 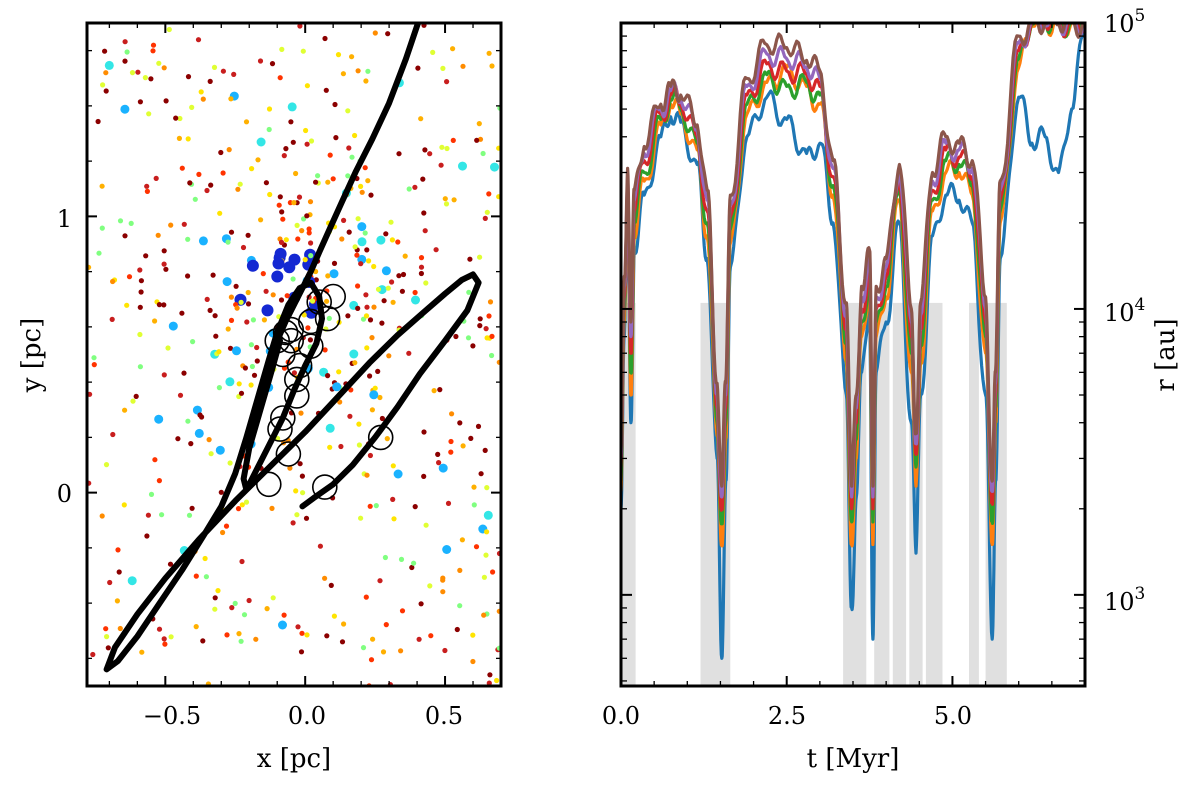 What do you see at coordinates (853, 759) in the screenshot?
I see `right-x-axis-label: t [Myr]` at bounding box center [853, 759].